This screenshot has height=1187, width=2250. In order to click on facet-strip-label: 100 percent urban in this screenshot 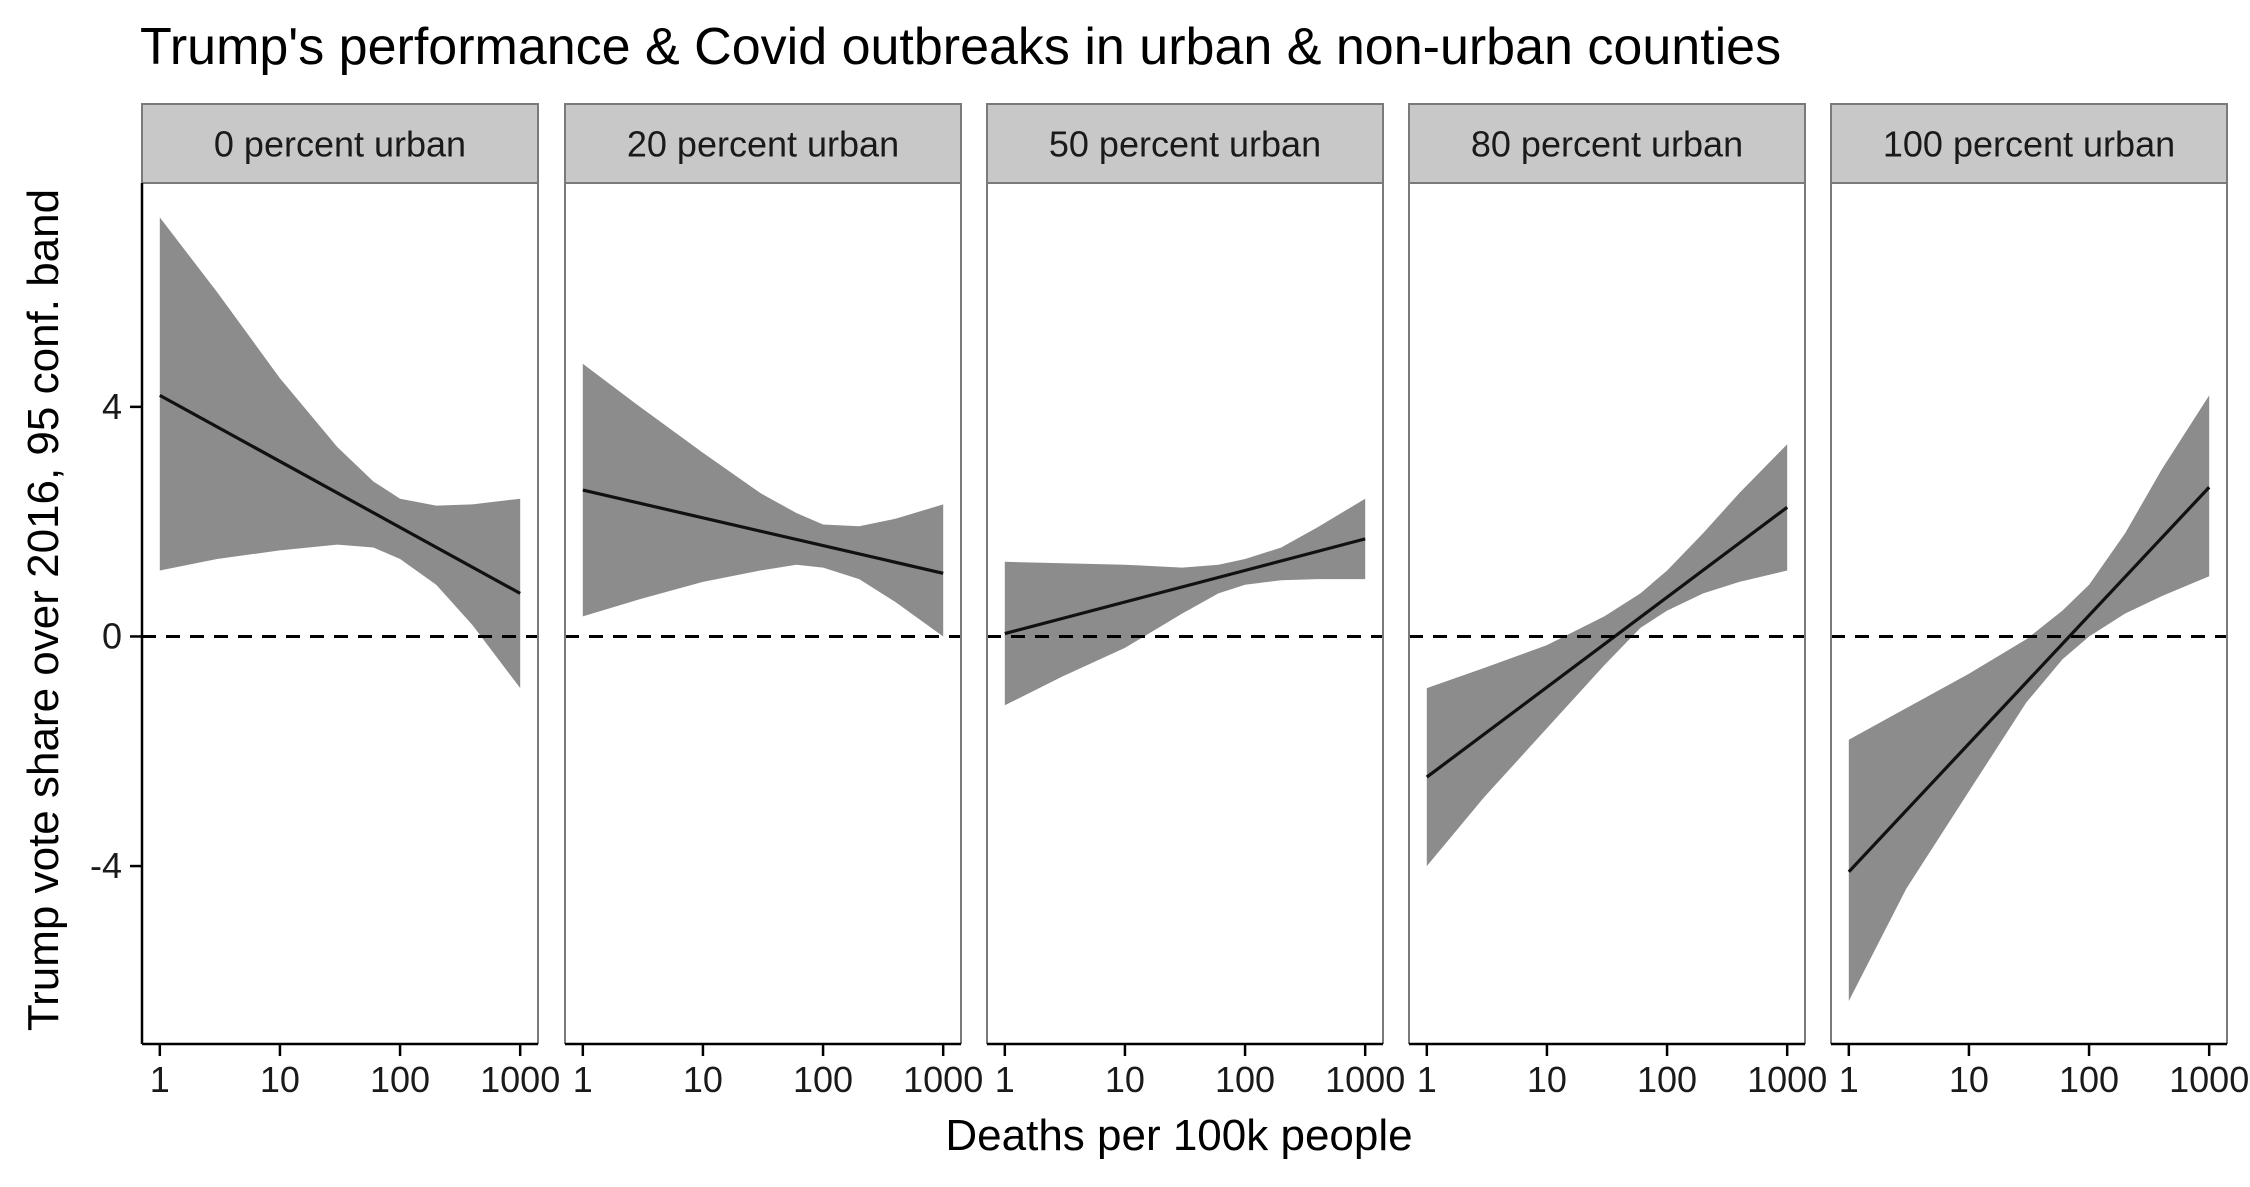, I will do `click(2029, 144)`.